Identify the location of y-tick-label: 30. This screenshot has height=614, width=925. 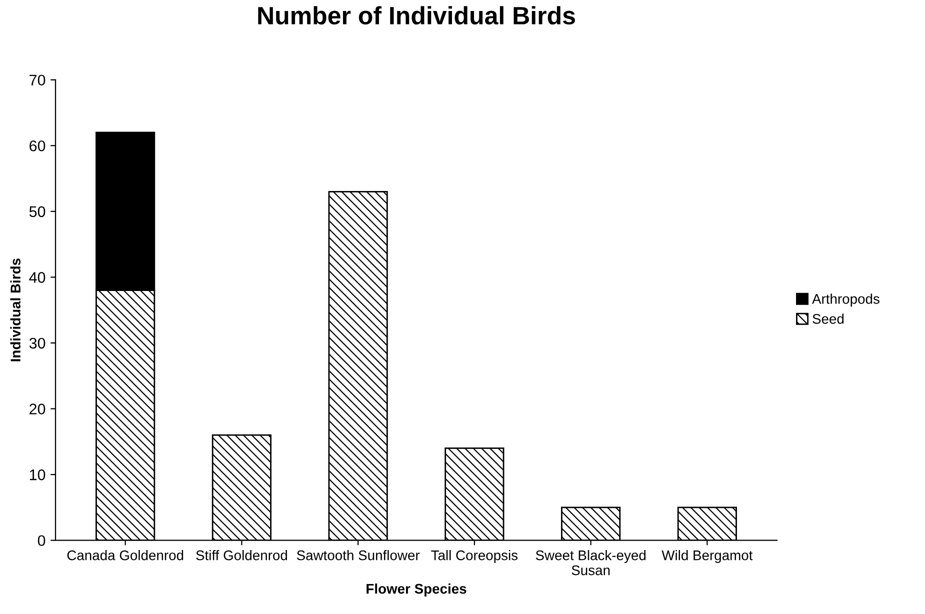
(37, 343).